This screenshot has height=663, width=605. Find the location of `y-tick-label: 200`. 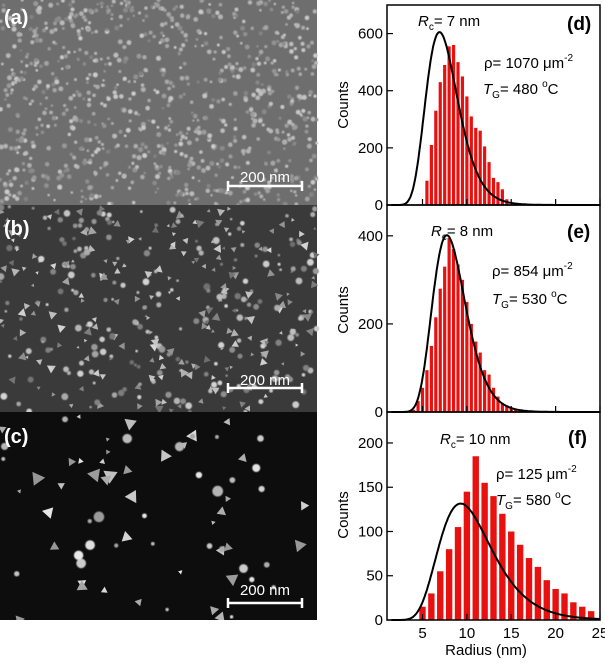

y-tick-label: 200 is located at coordinates (370, 324).